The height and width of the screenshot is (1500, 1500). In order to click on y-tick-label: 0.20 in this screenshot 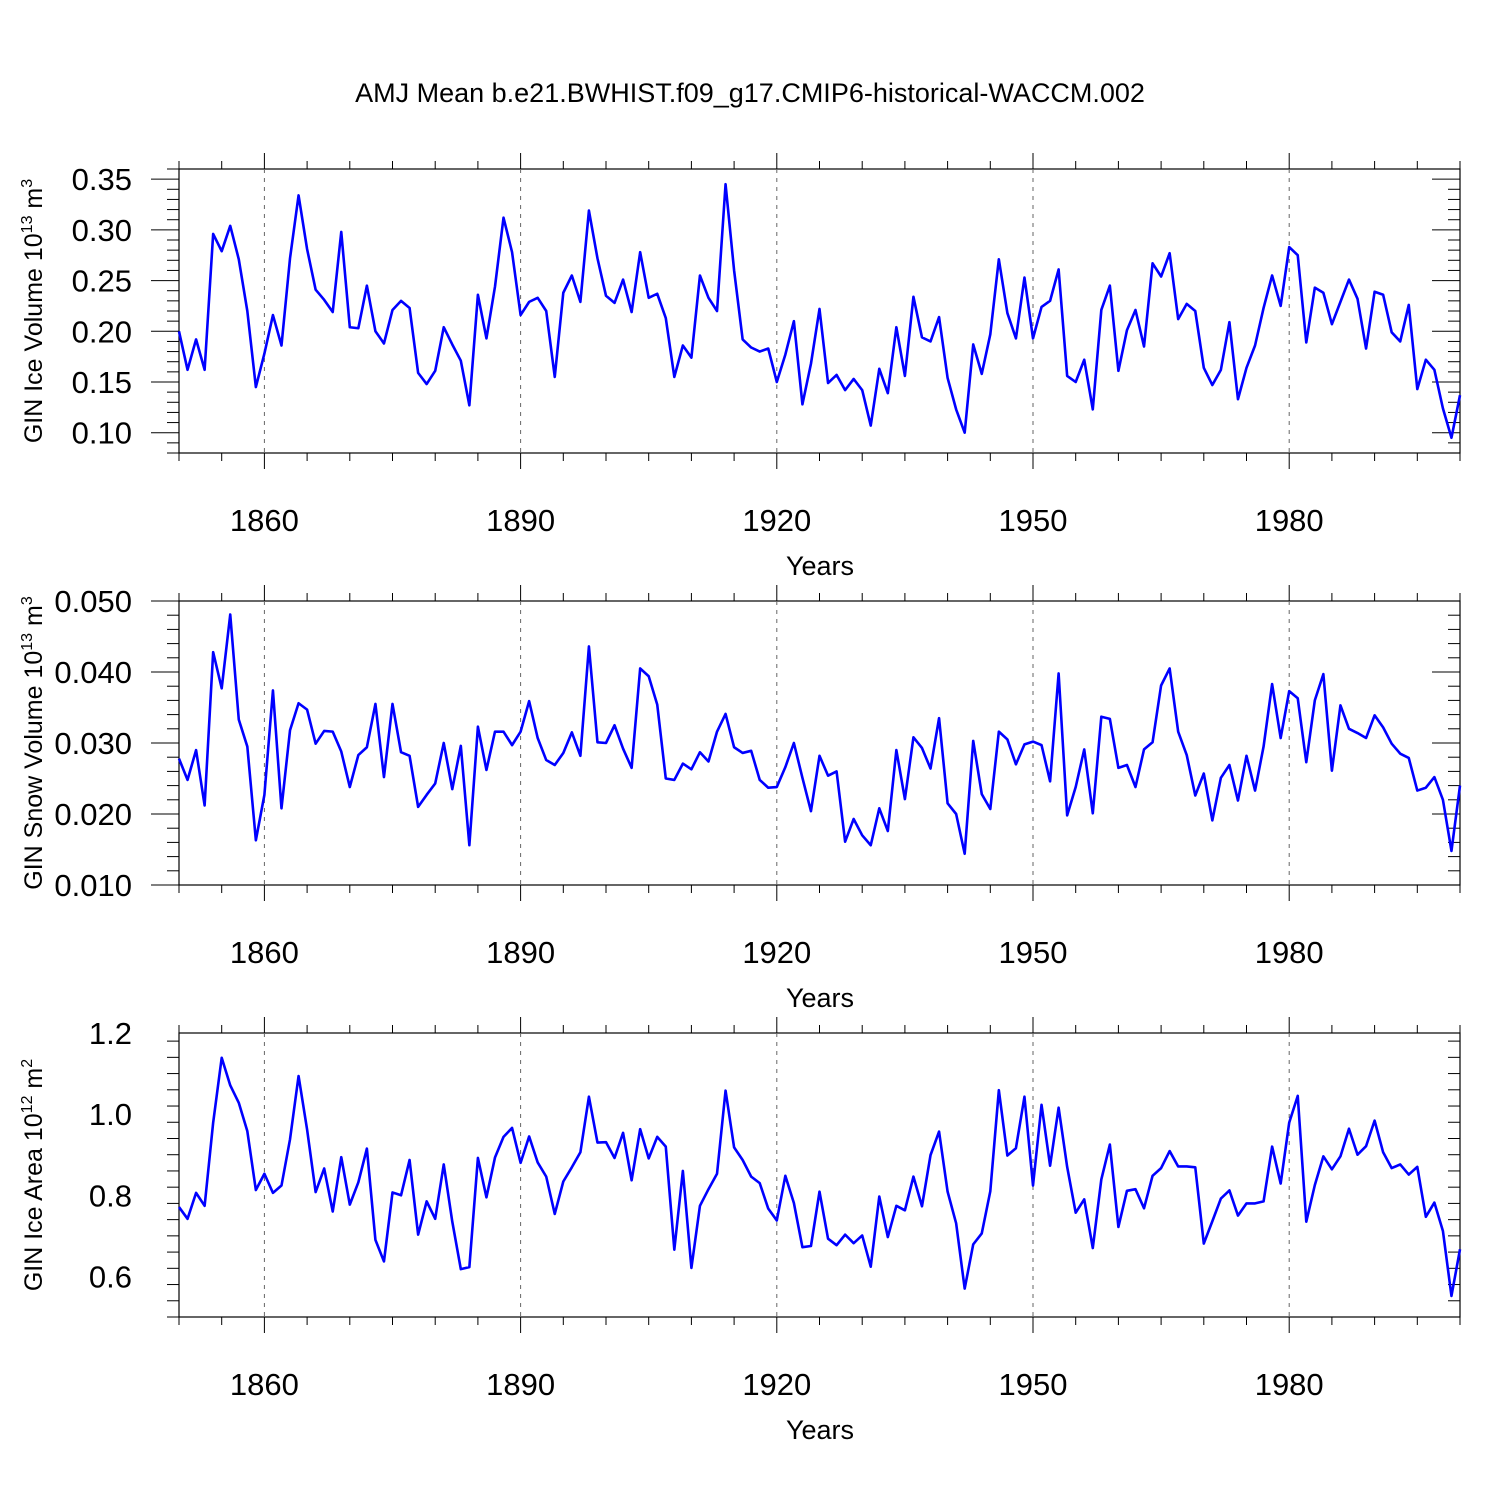, I will do `click(102, 331)`.